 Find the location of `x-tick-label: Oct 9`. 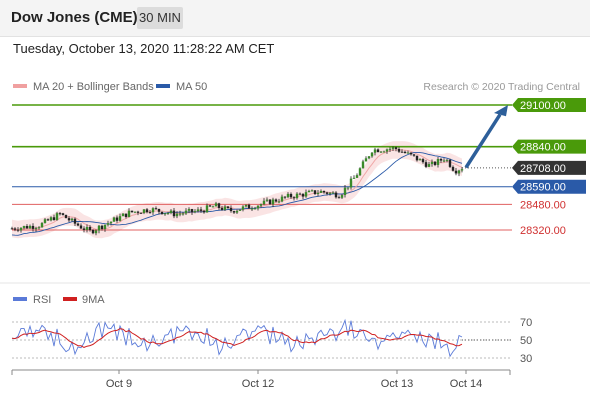

x-tick-label: Oct 9 is located at coordinates (119, 384).